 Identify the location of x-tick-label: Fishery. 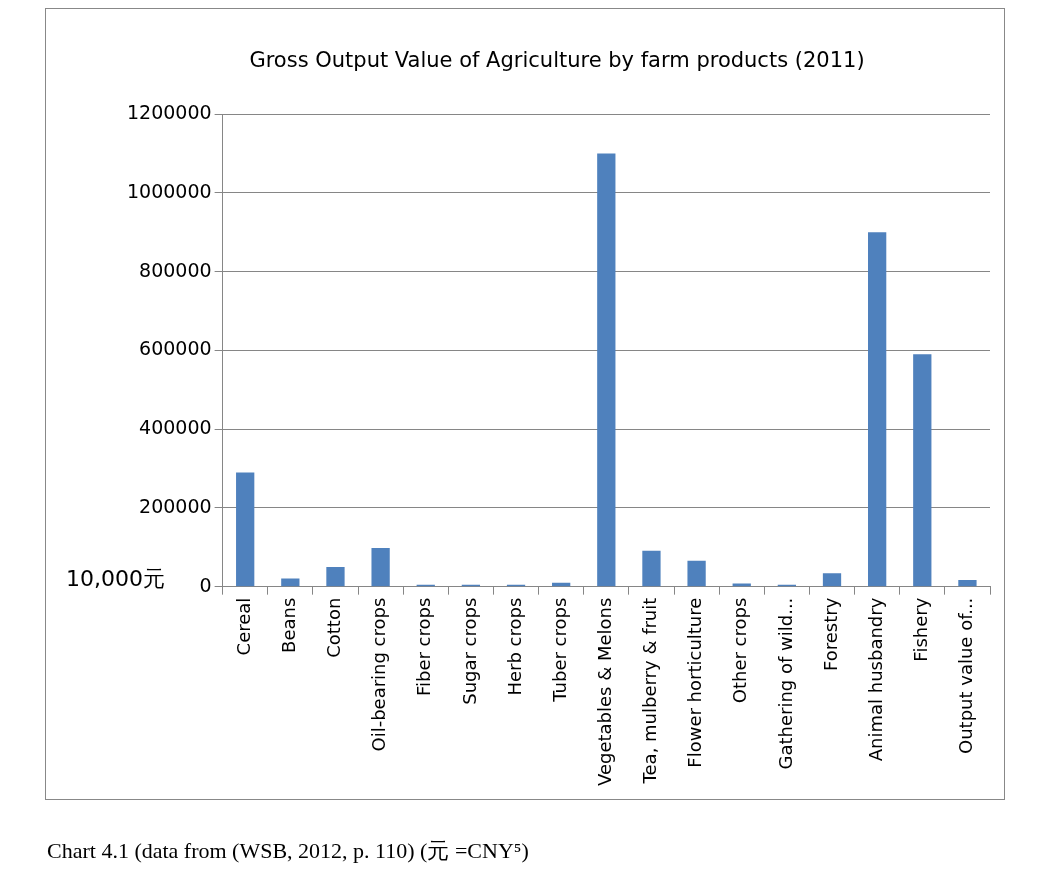
(920, 629).